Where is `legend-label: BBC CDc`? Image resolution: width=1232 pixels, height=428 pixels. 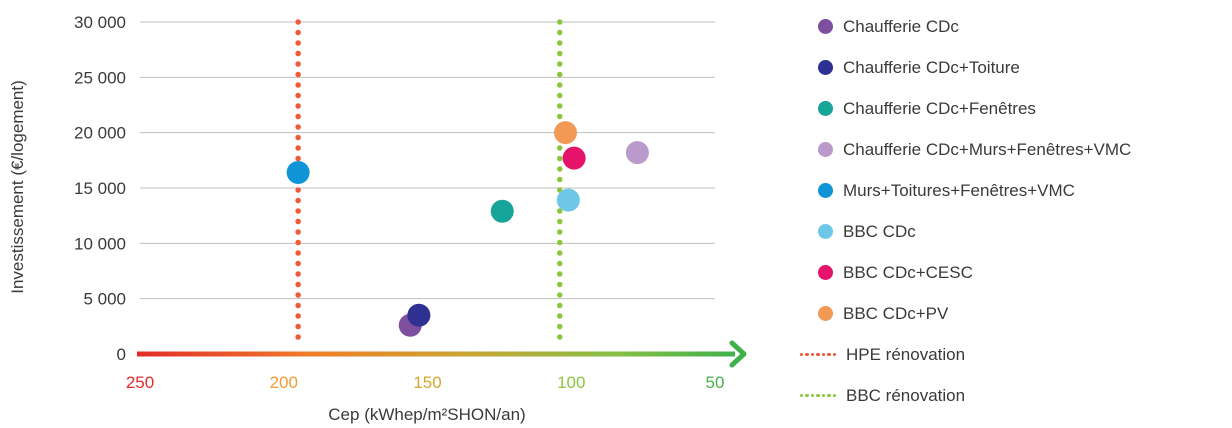 legend-label: BBC CDc is located at coordinates (879, 231).